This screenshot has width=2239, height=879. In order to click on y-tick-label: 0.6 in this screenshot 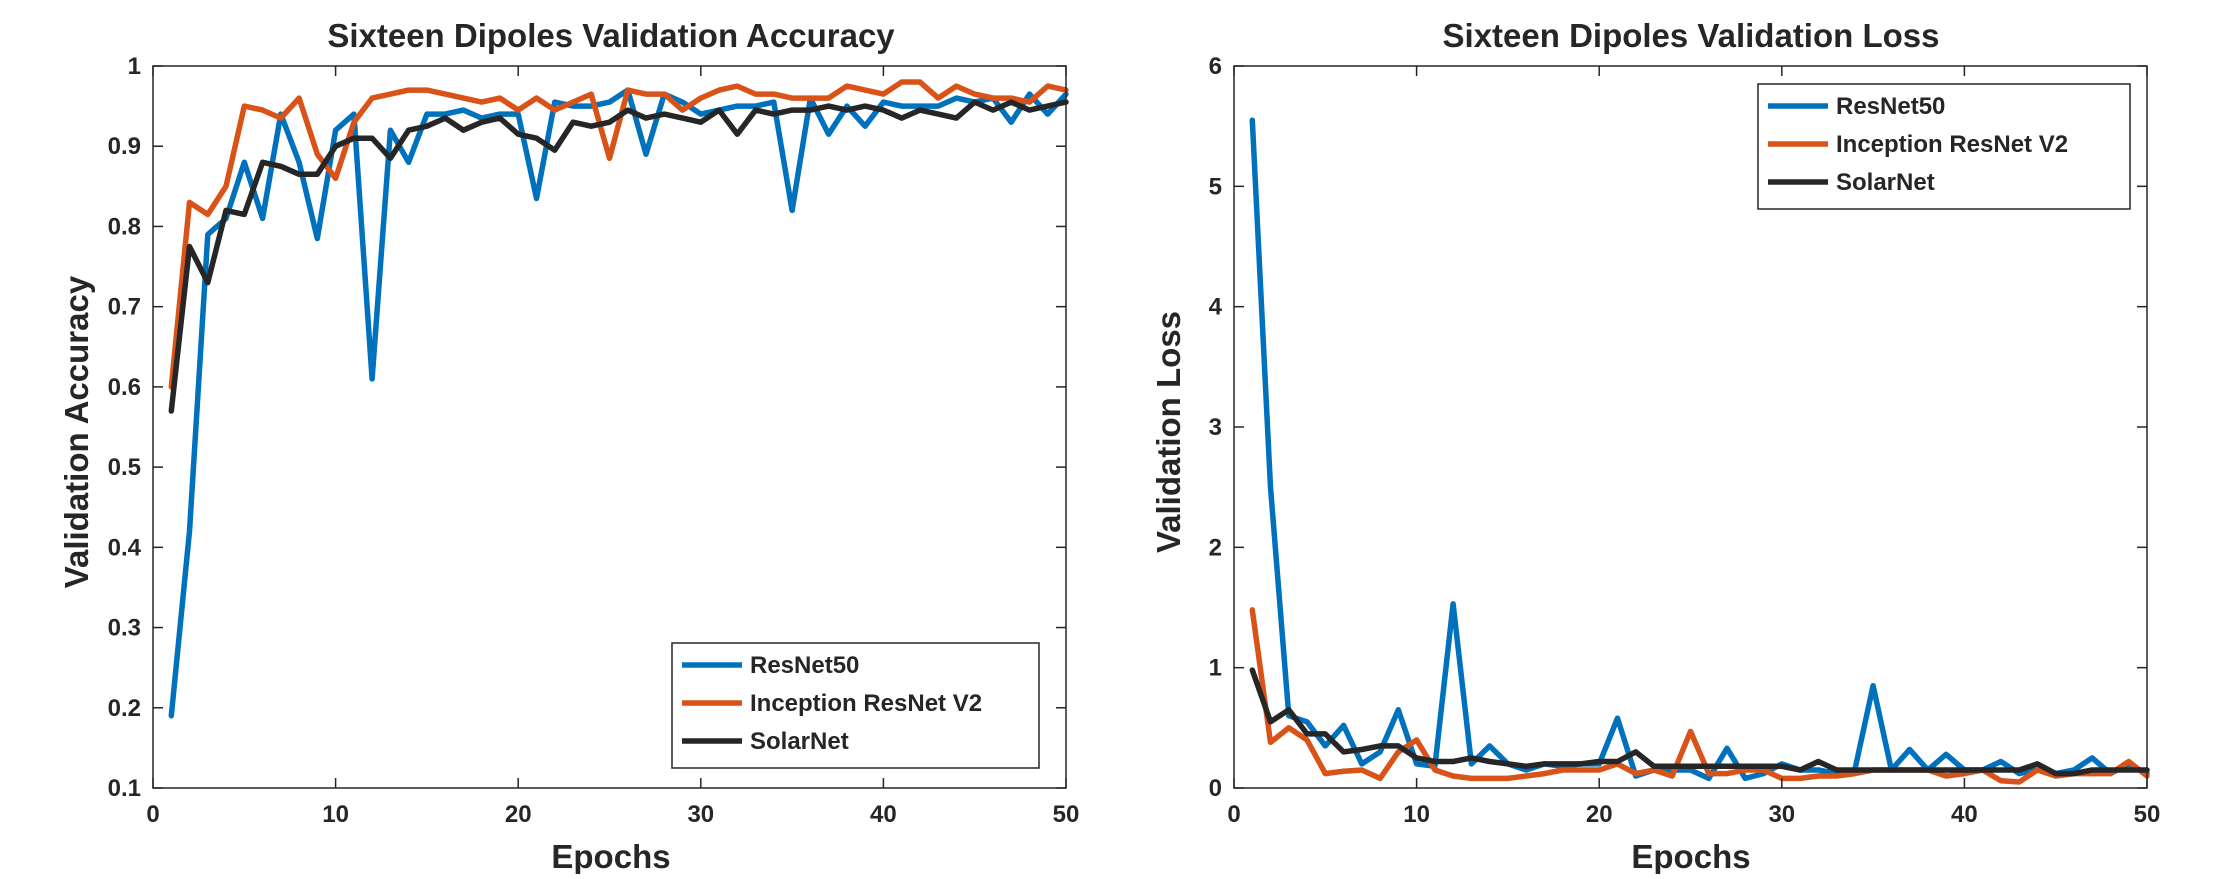, I will do `click(124, 387)`.